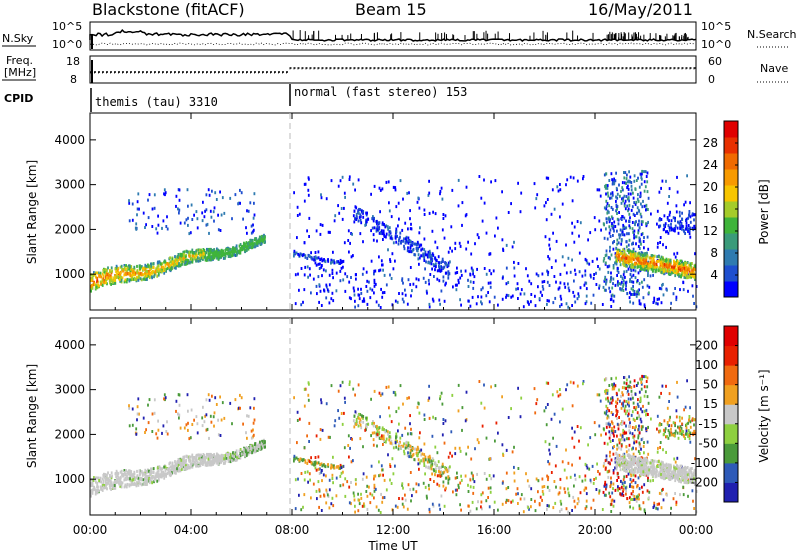 This screenshot has height=558, width=800. What do you see at coordinates (393, 44) in the screenshot?
I see `nsearch-line` at bounding box center [393, 44].